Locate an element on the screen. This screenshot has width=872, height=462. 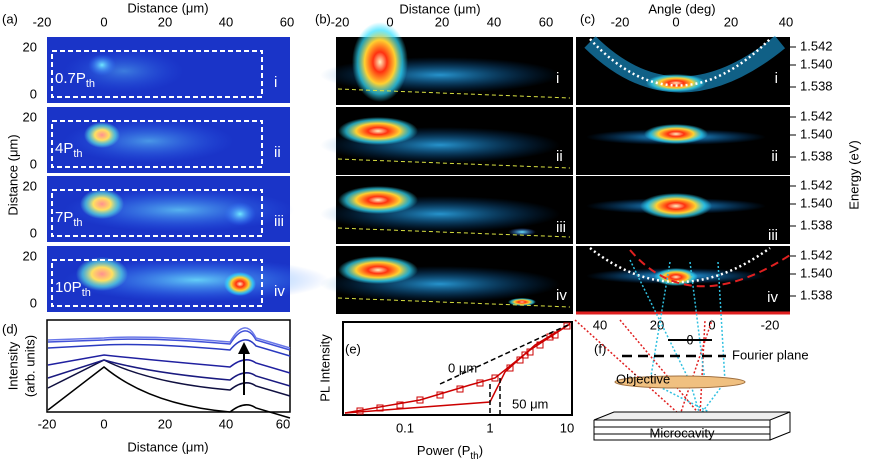
x-axis-label-sub: th is located at coordinates (474, 456).